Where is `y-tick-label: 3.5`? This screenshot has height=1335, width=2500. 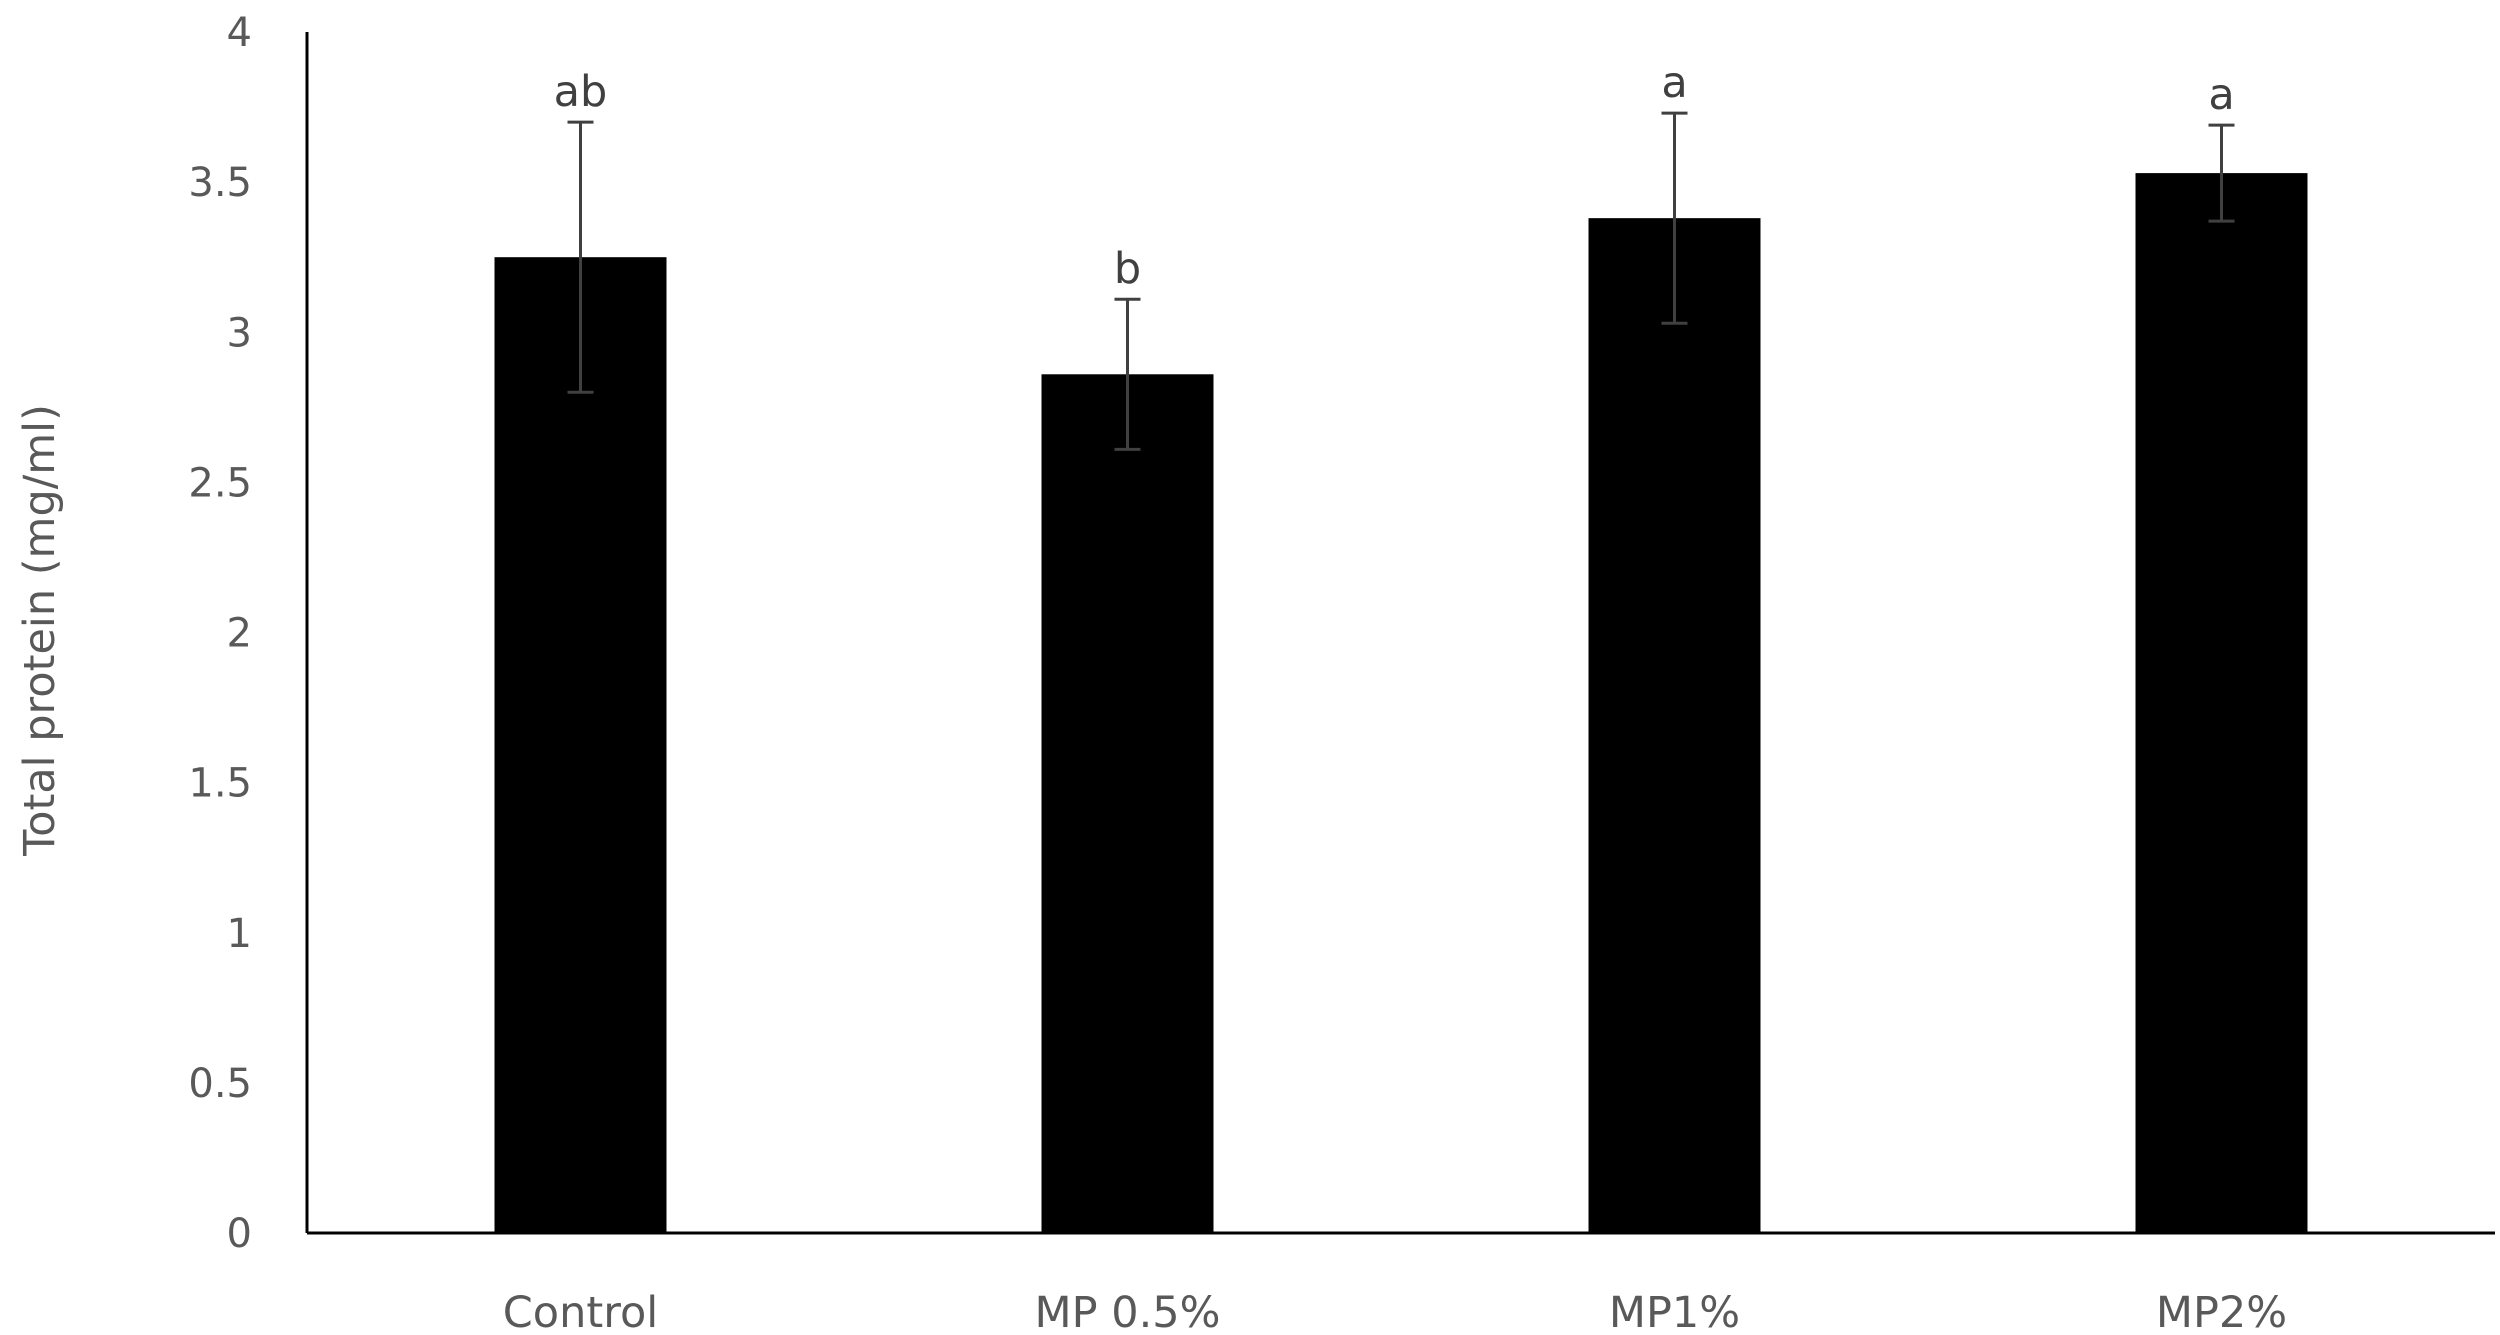
y-tick-label: 3.5 is located at coordinates (220, 183).